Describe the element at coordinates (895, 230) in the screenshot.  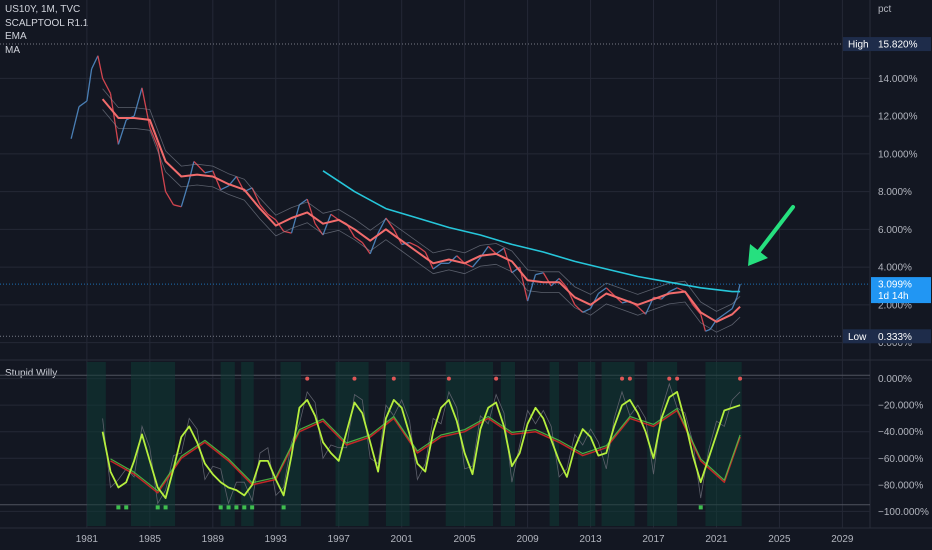
I see `y-tick-3: 6.000%` at that location.